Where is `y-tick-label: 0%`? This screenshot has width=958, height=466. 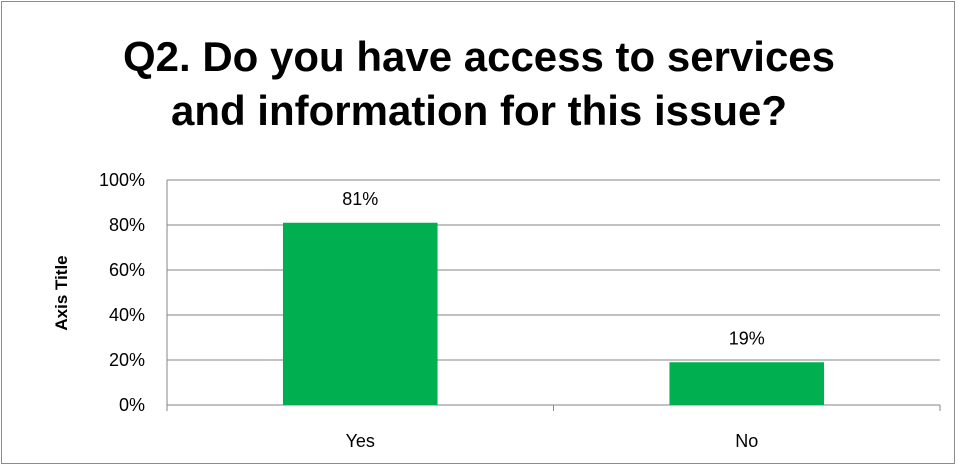 y-tick-label: 0% is located at coordinates (132, 405).